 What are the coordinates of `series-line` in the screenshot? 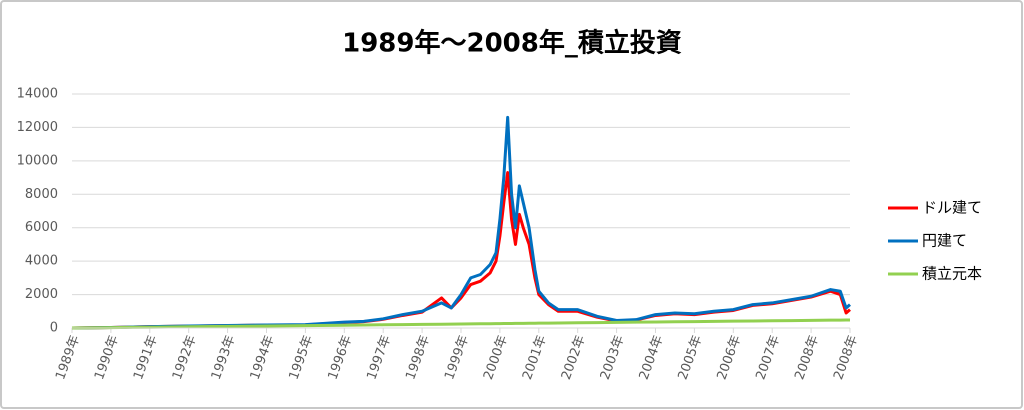 It's located at (461, 324).